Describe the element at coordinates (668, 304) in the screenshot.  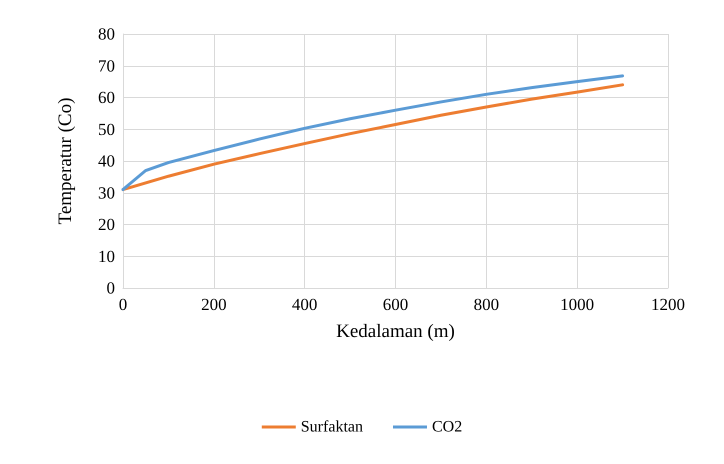
I see `x-tick-label: 1200` at that location.